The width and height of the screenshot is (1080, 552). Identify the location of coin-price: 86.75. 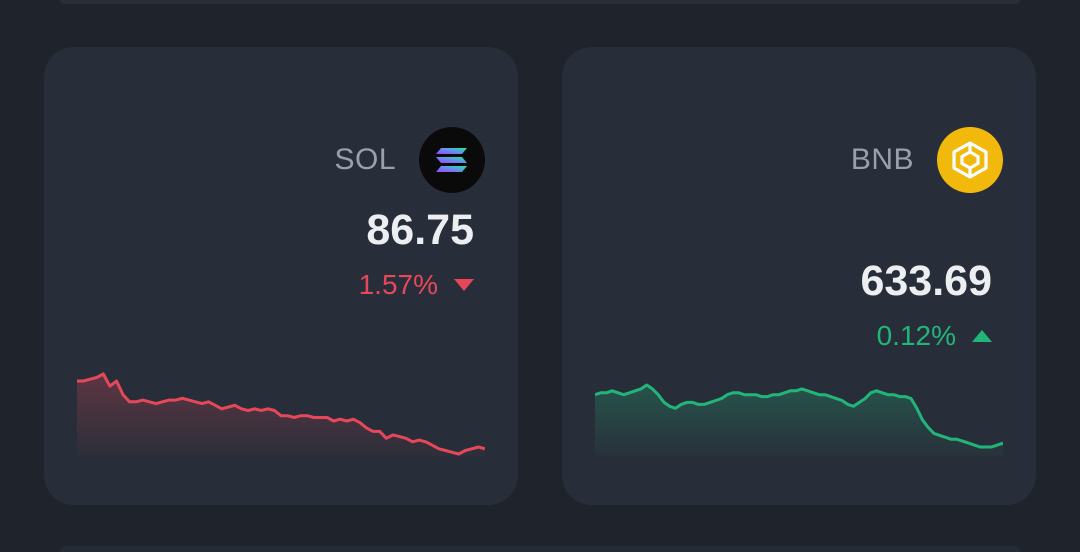
(420, 230).